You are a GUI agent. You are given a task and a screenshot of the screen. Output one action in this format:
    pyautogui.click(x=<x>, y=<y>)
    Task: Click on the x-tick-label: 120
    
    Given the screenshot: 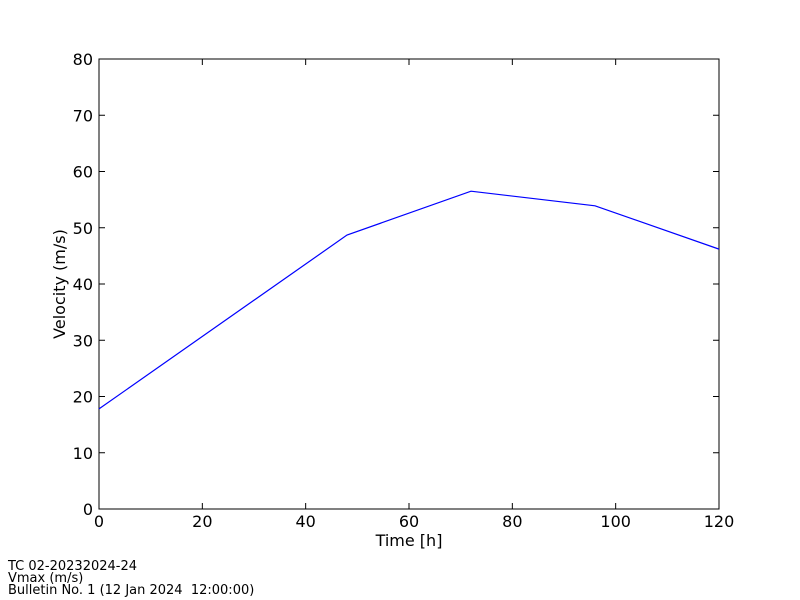 What is the action you would take?
    pyautogui.click(x=719, y=521)
    